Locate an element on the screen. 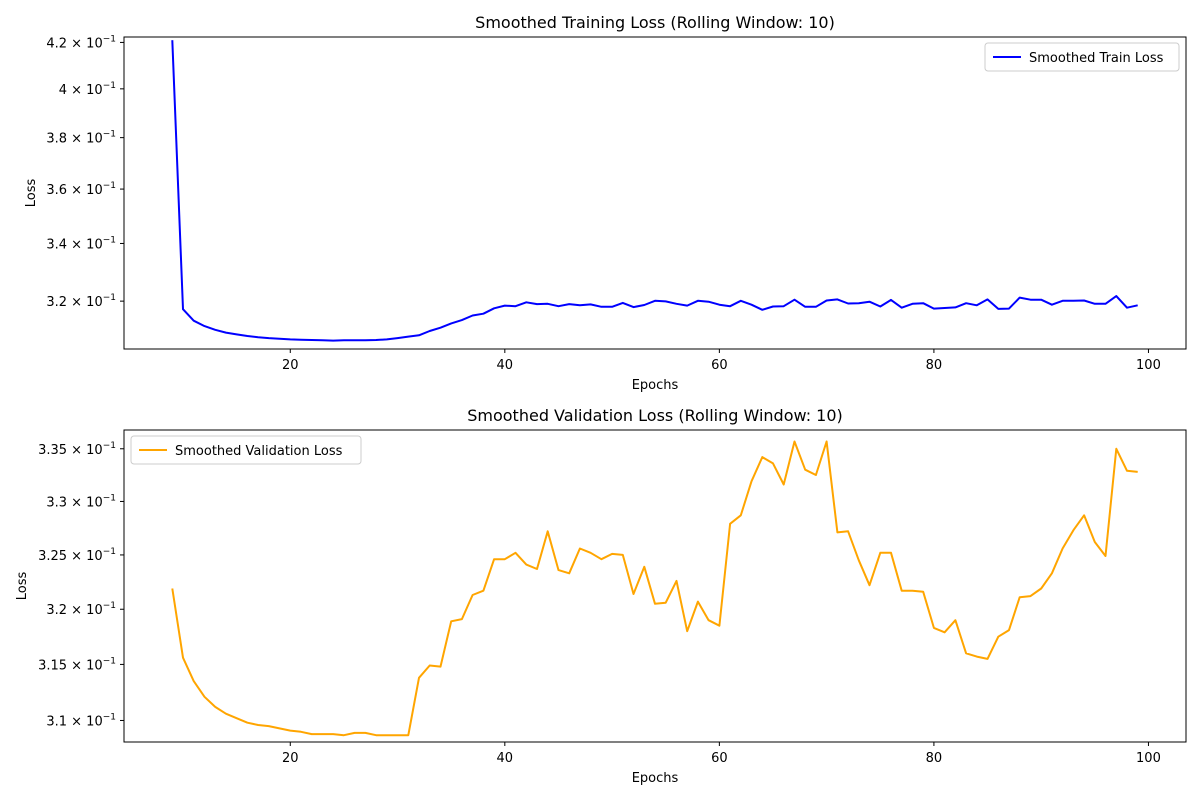  y-tick-base: 3.8 × 10 is located at coordinates (74, 139).